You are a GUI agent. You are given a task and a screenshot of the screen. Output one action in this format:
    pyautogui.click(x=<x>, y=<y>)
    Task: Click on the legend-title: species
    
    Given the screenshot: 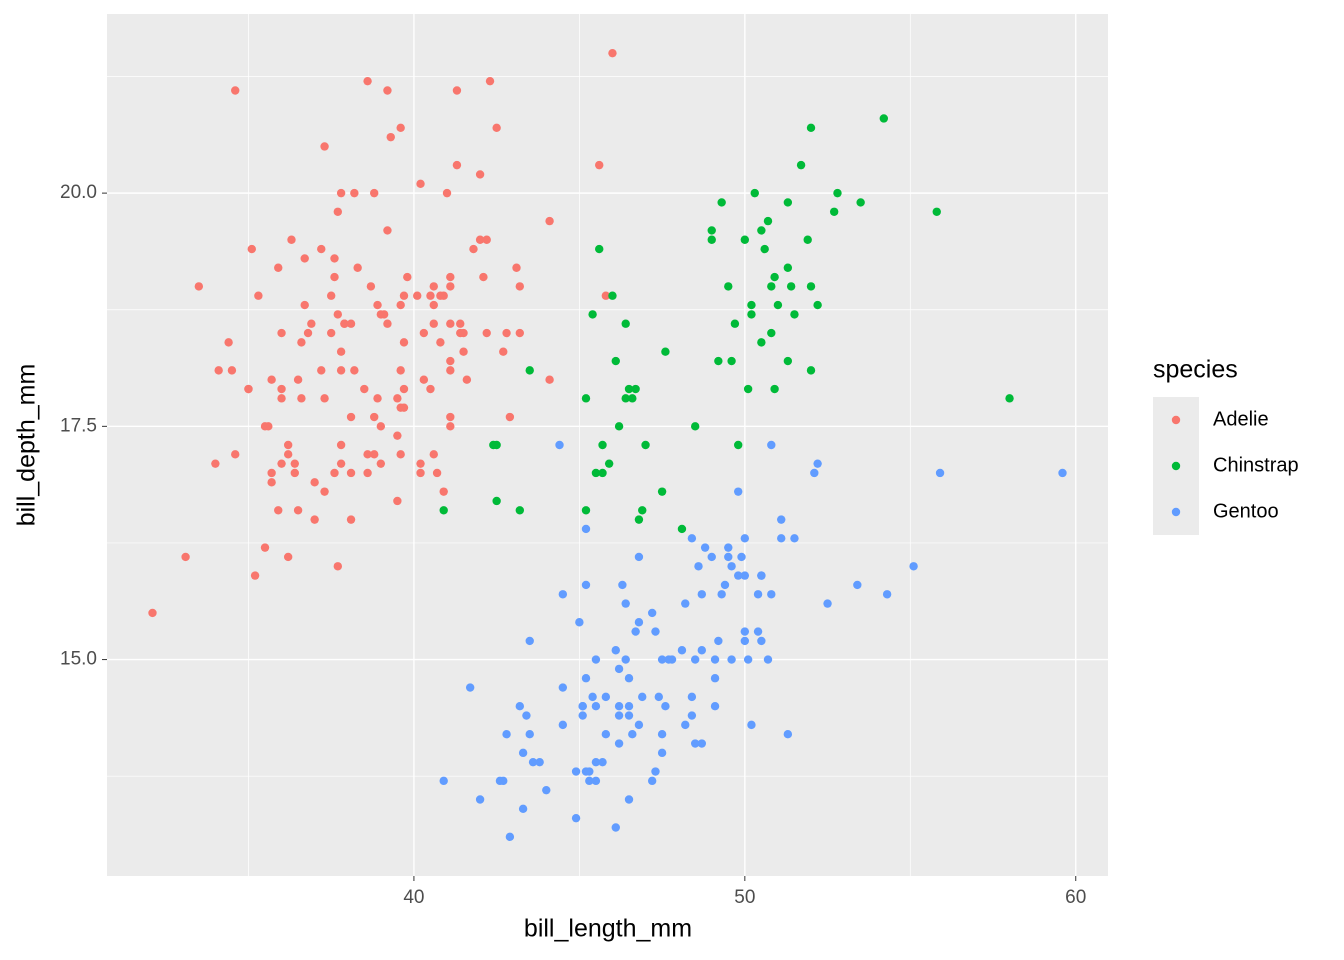 What is the action you would take?
    pyautogui.click(x=1195, y=370)
    